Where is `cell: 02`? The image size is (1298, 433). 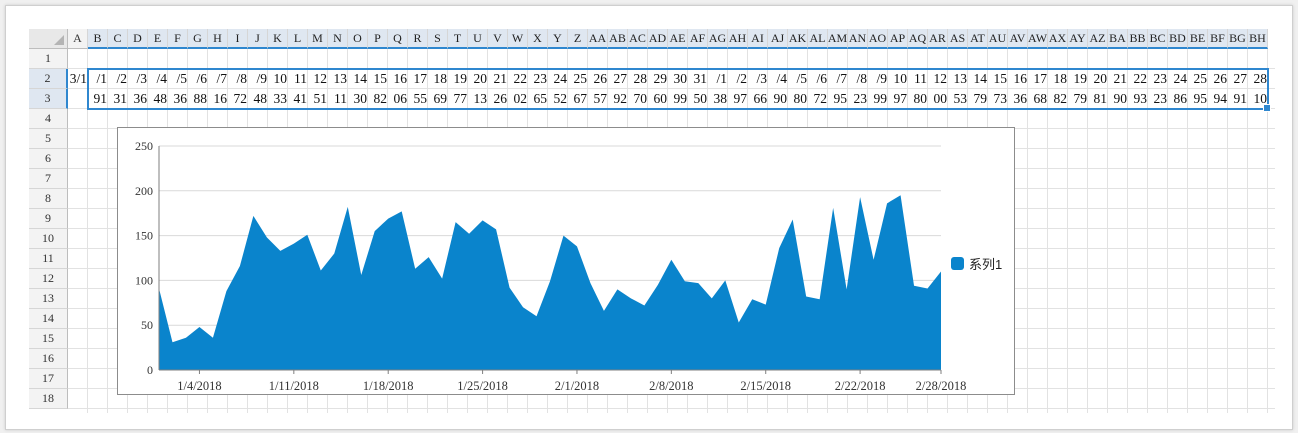
cell: 02 is located at coordinates (520, 98).